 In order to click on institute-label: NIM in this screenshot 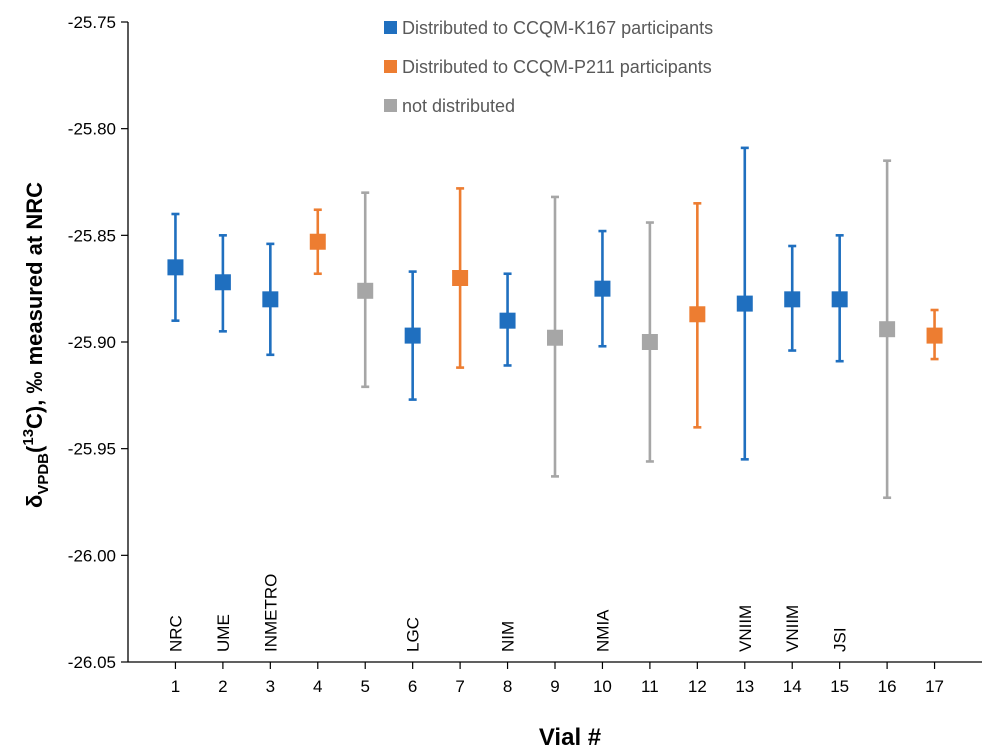, I will do `click(508, 636)`.